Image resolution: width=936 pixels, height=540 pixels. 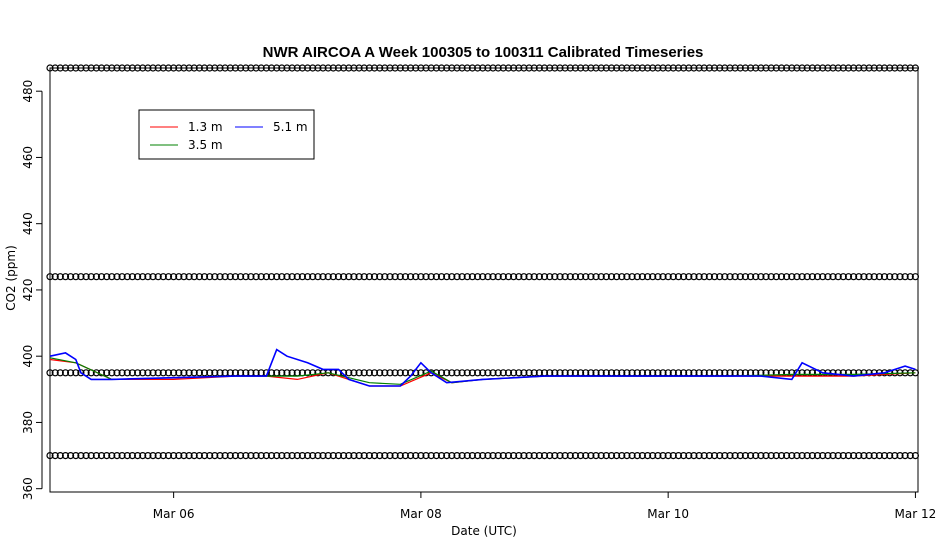 What do you see at coordinates (668, 514) in the screenshot?
I see `x-tick-label: Mar 10` at bounding box center [668, 514].